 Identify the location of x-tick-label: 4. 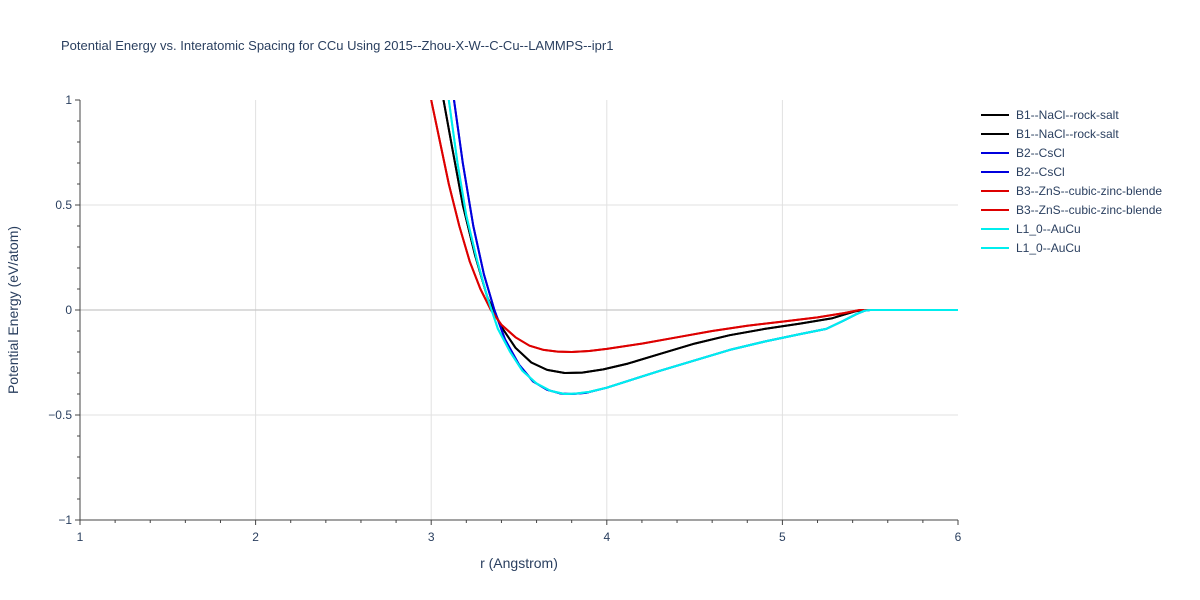
(606, 537).